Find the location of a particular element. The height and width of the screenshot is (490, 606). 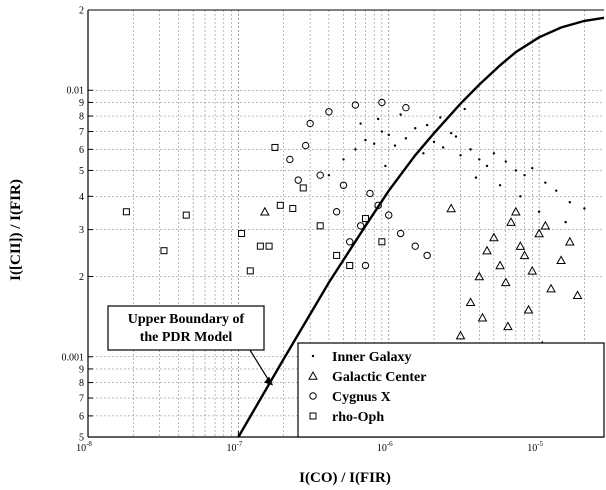

y-tick-label: 3 is located at coordinates (81, 230).